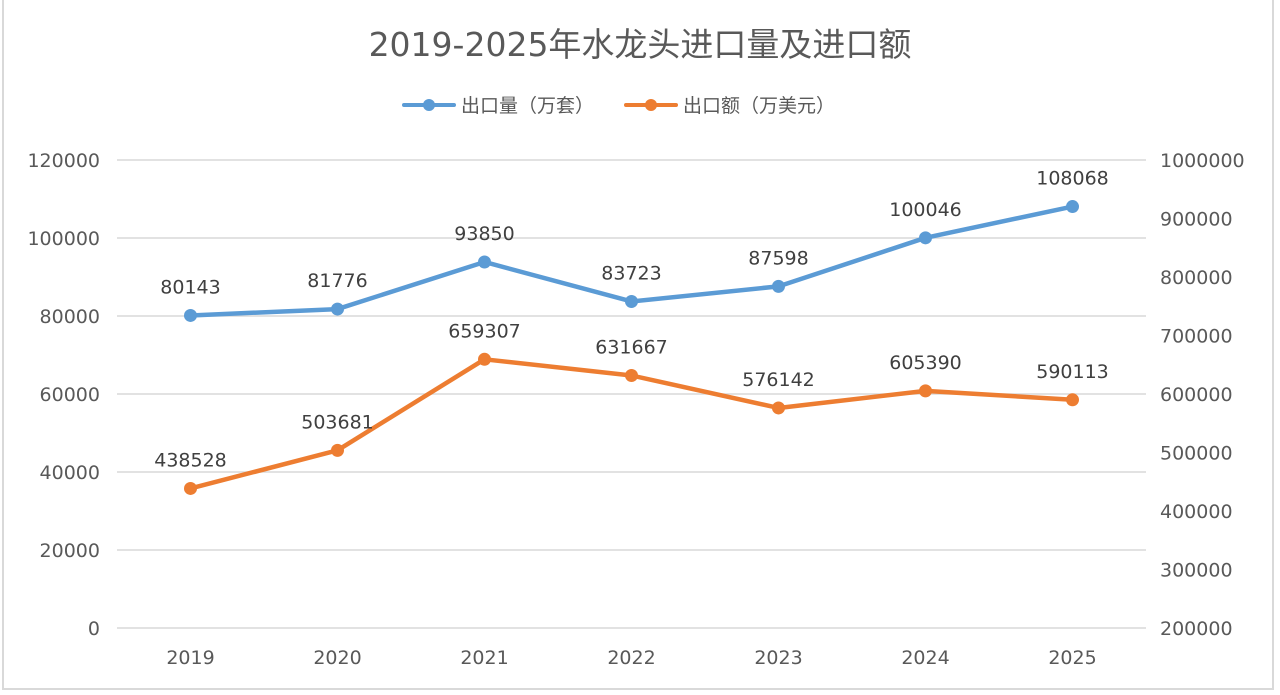  Describe the element at coordinates (1196, 278) in the screenshot. I see `right-axis-tick-label: 800000` at that location.